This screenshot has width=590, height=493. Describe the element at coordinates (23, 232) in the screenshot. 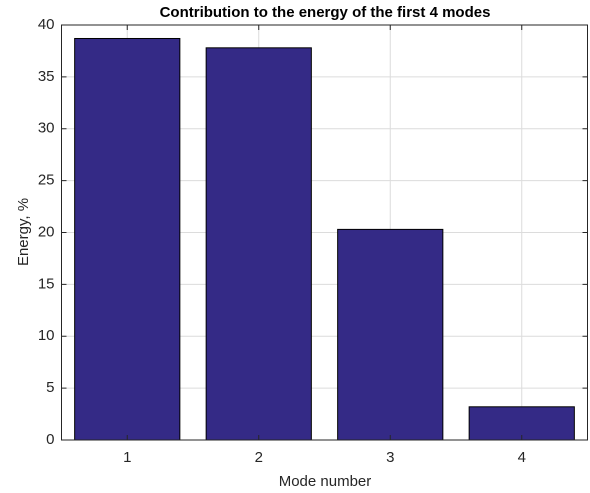

I see `y-axis-label: Energy, %` at that location.